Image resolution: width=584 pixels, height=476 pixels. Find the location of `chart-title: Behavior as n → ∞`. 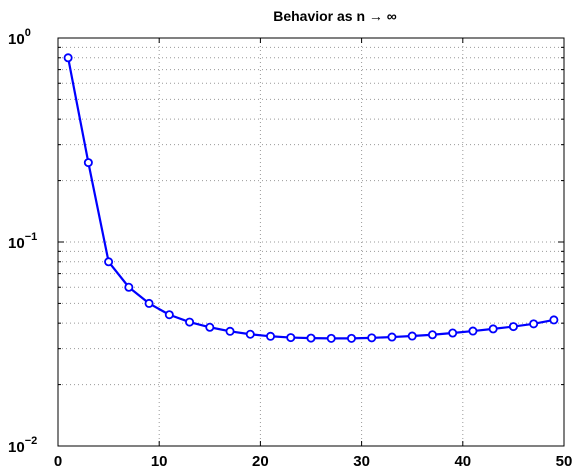

chart-title: Behavior as n → ∞ is located at coordinates (335, 16).